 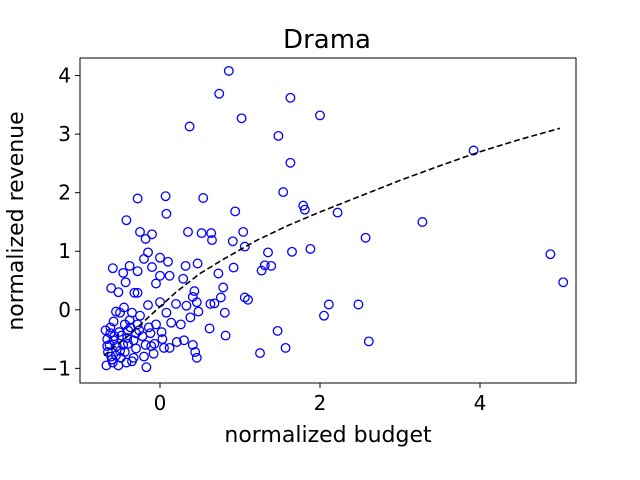 What do you see at coordinates (480, 403) in the screenshot?
I see `x-tick-label: 4` at bounding box center [480, 403].